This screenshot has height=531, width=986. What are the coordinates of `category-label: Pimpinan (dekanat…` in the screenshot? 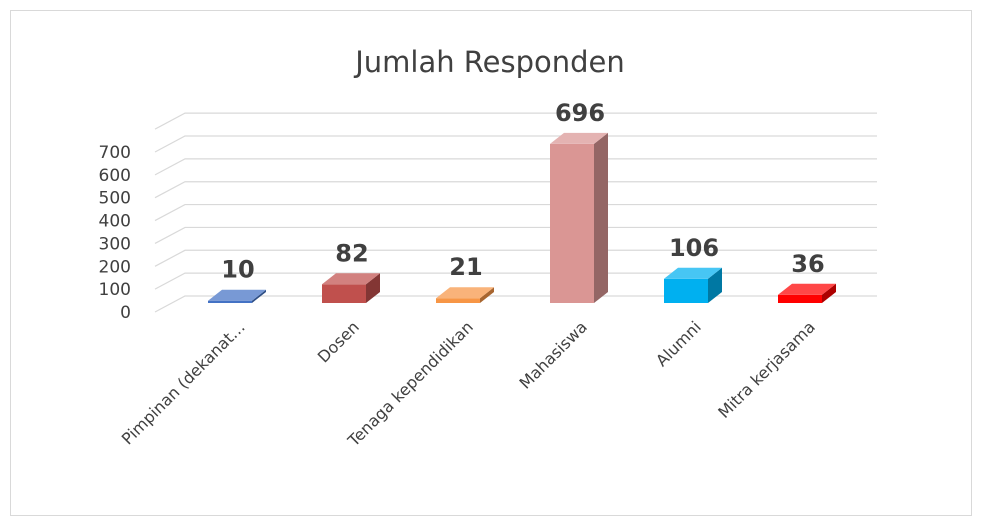 It's located at (183, 382).